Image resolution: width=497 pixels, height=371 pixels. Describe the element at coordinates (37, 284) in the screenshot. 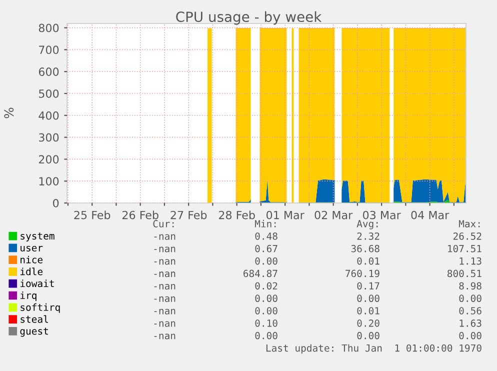

I see `legend-label: iowait` at that location.